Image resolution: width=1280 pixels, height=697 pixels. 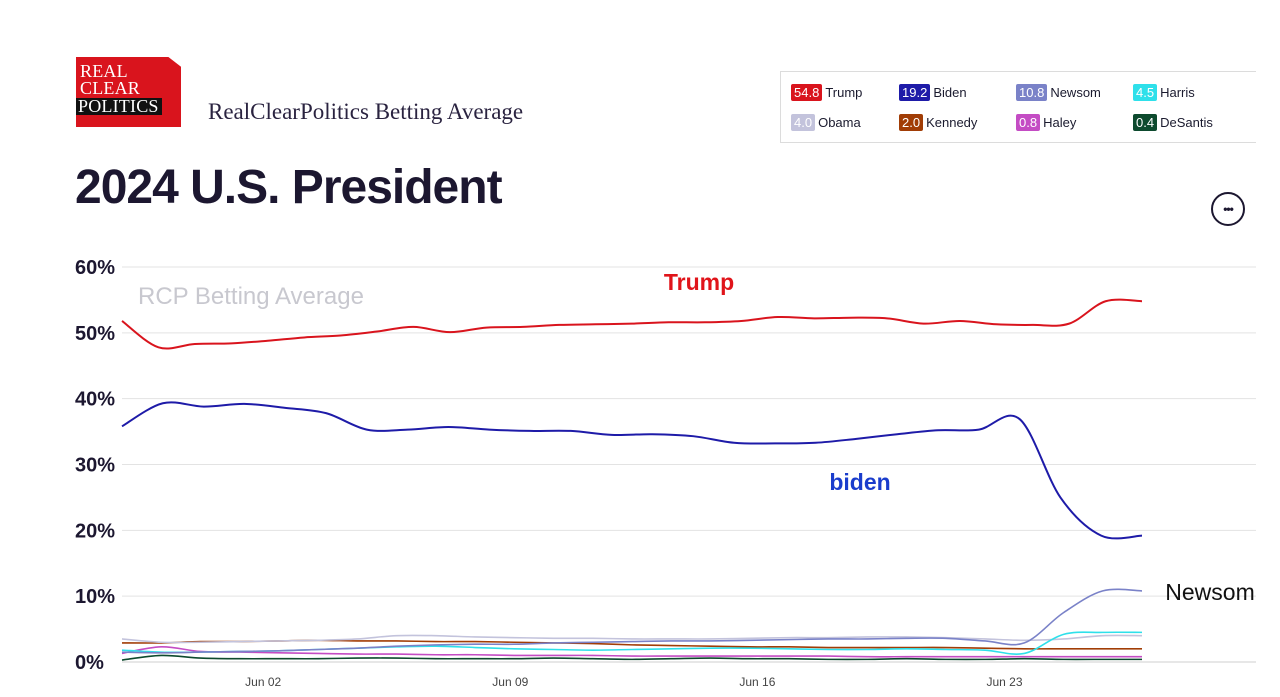 What do you see at coordinates (911, 122) in the screenshot?
I see `legend-value: 2.0` at bounding box center [911, 122].